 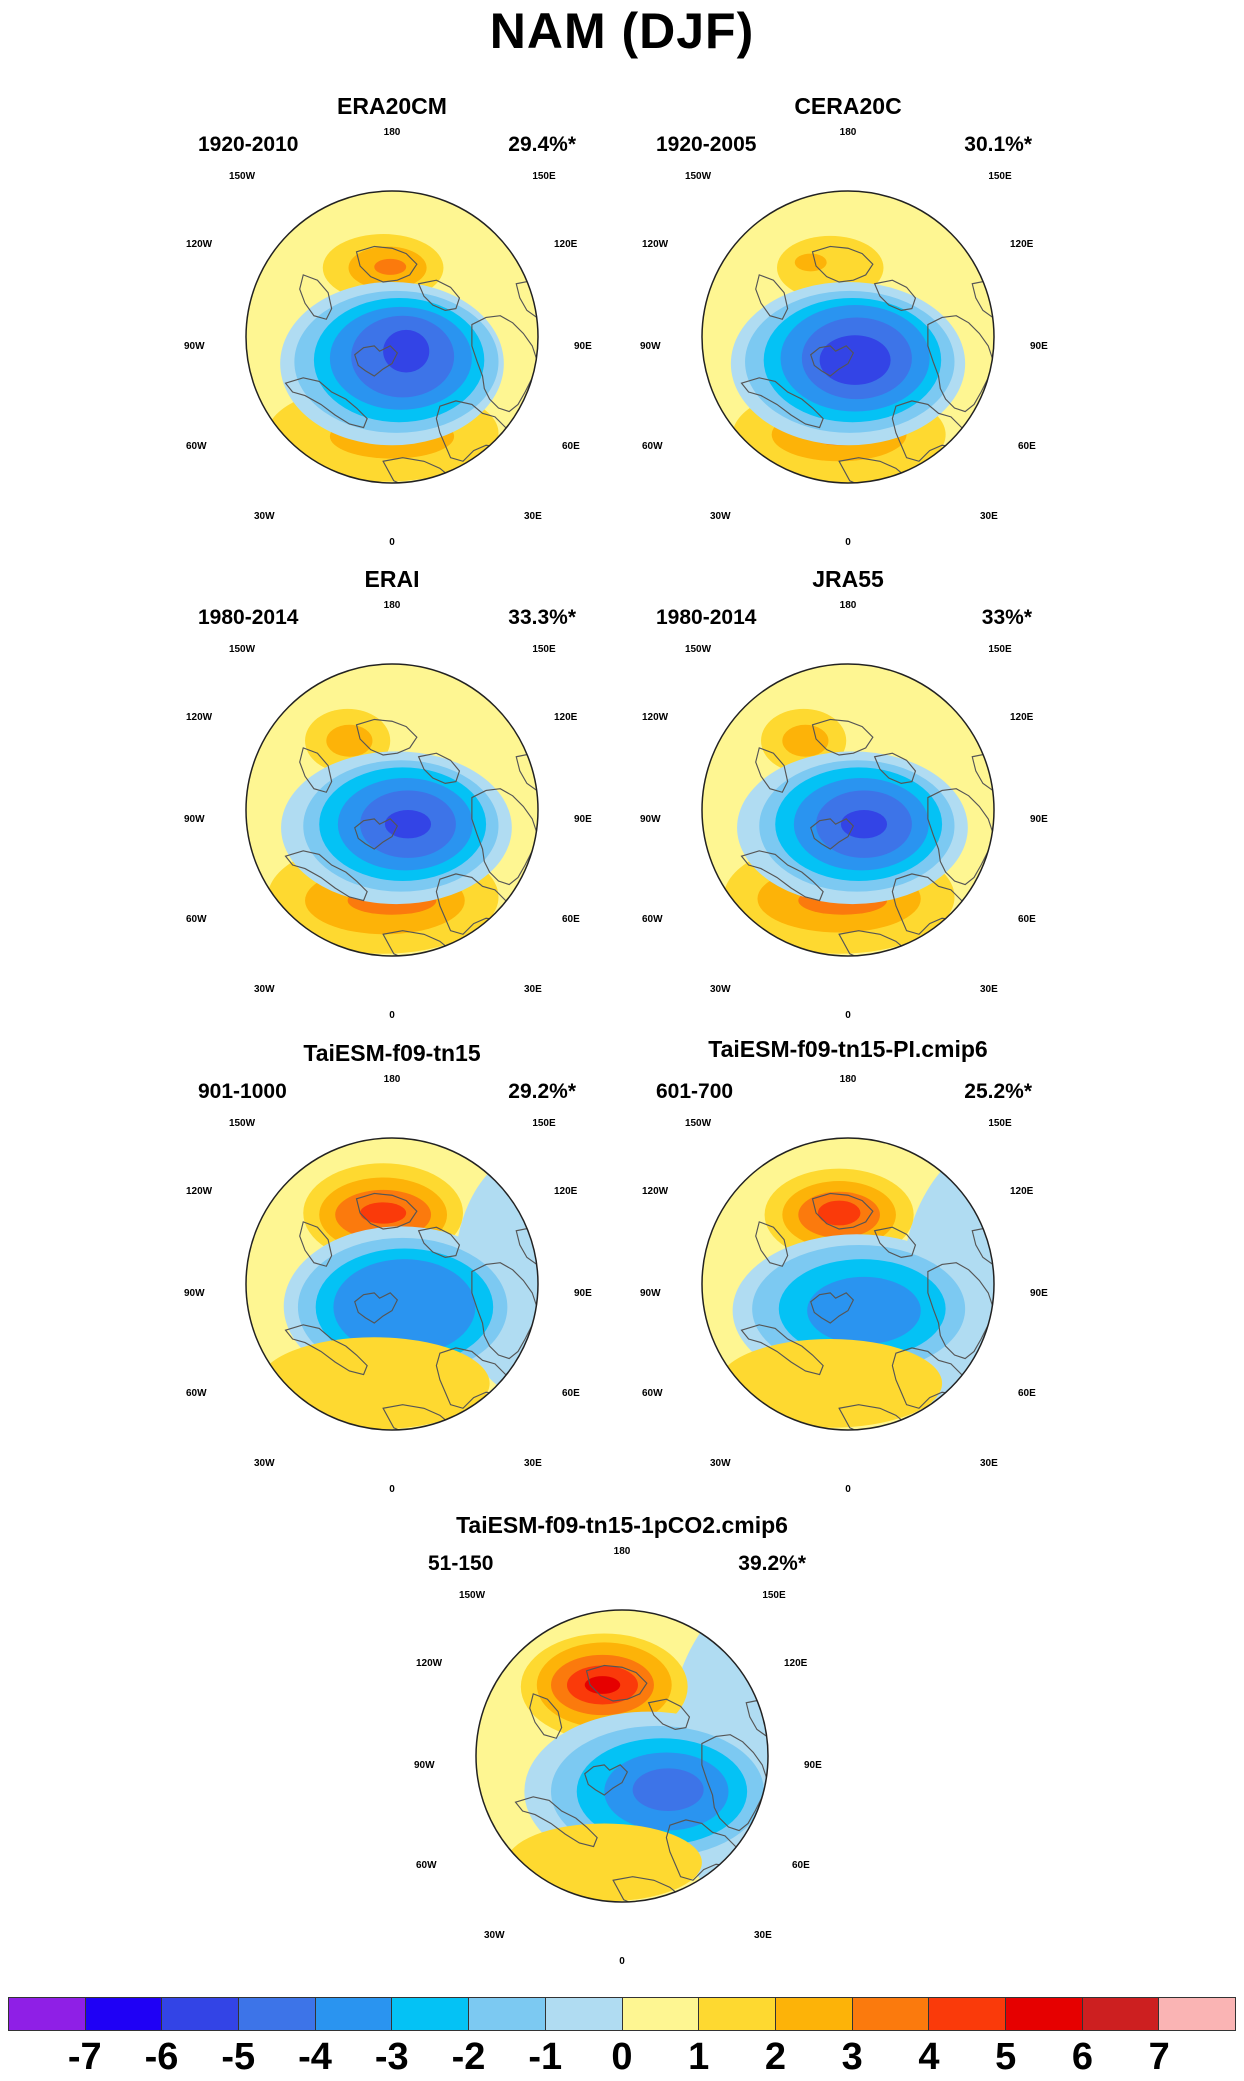 I want to click on longitude-label: 60E, so click(x=571, y=446).